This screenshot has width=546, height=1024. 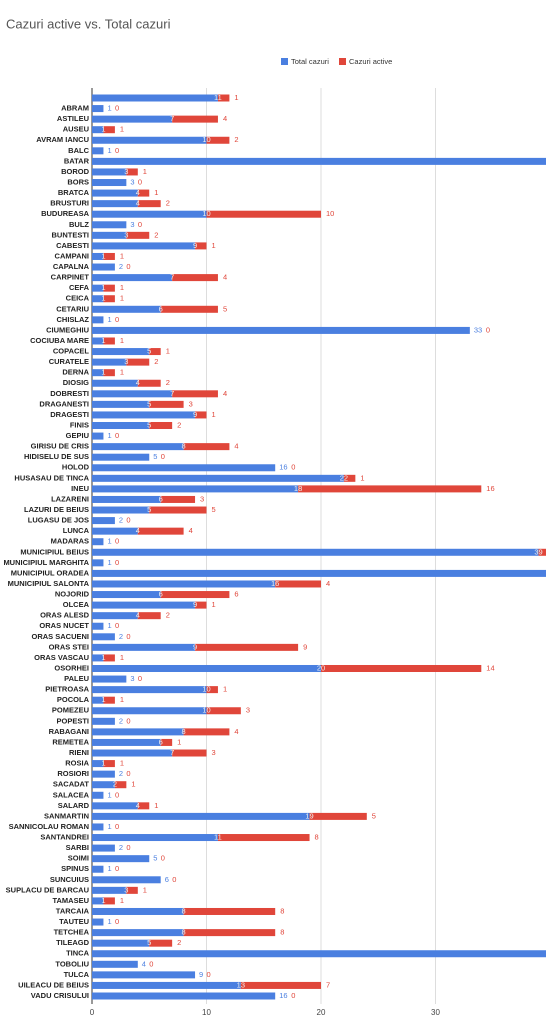 I want to click on category-label: TULCA, so click(x=77, y=974).